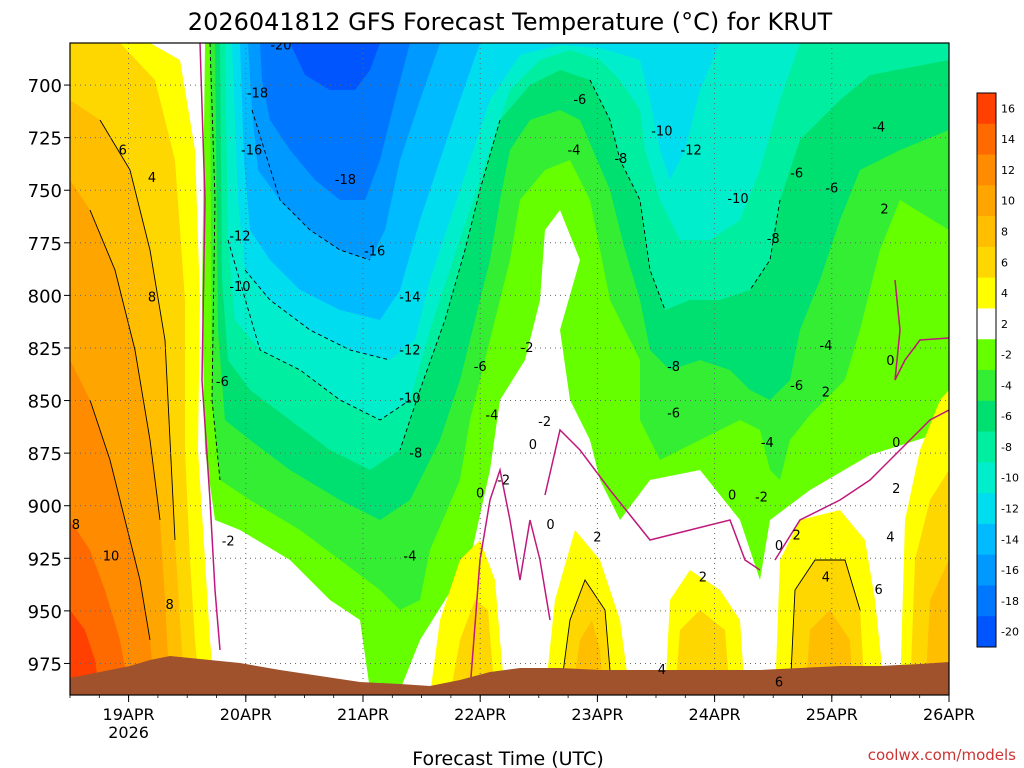  What do you see at coordinates (1006, 447) in the screenshot?
I see `colorbar-label: -8` at bounding box center [1006, 447].